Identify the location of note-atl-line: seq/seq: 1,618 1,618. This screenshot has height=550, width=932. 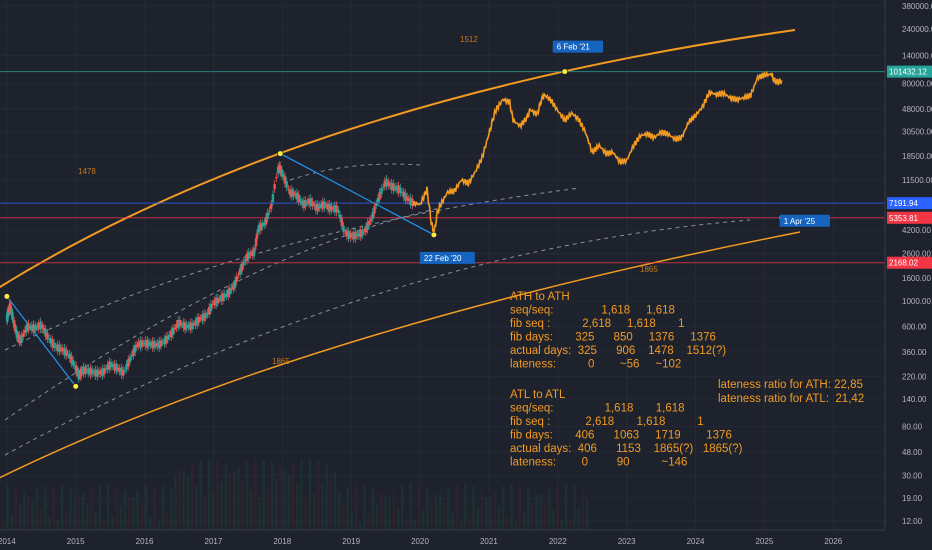
(597, 409).